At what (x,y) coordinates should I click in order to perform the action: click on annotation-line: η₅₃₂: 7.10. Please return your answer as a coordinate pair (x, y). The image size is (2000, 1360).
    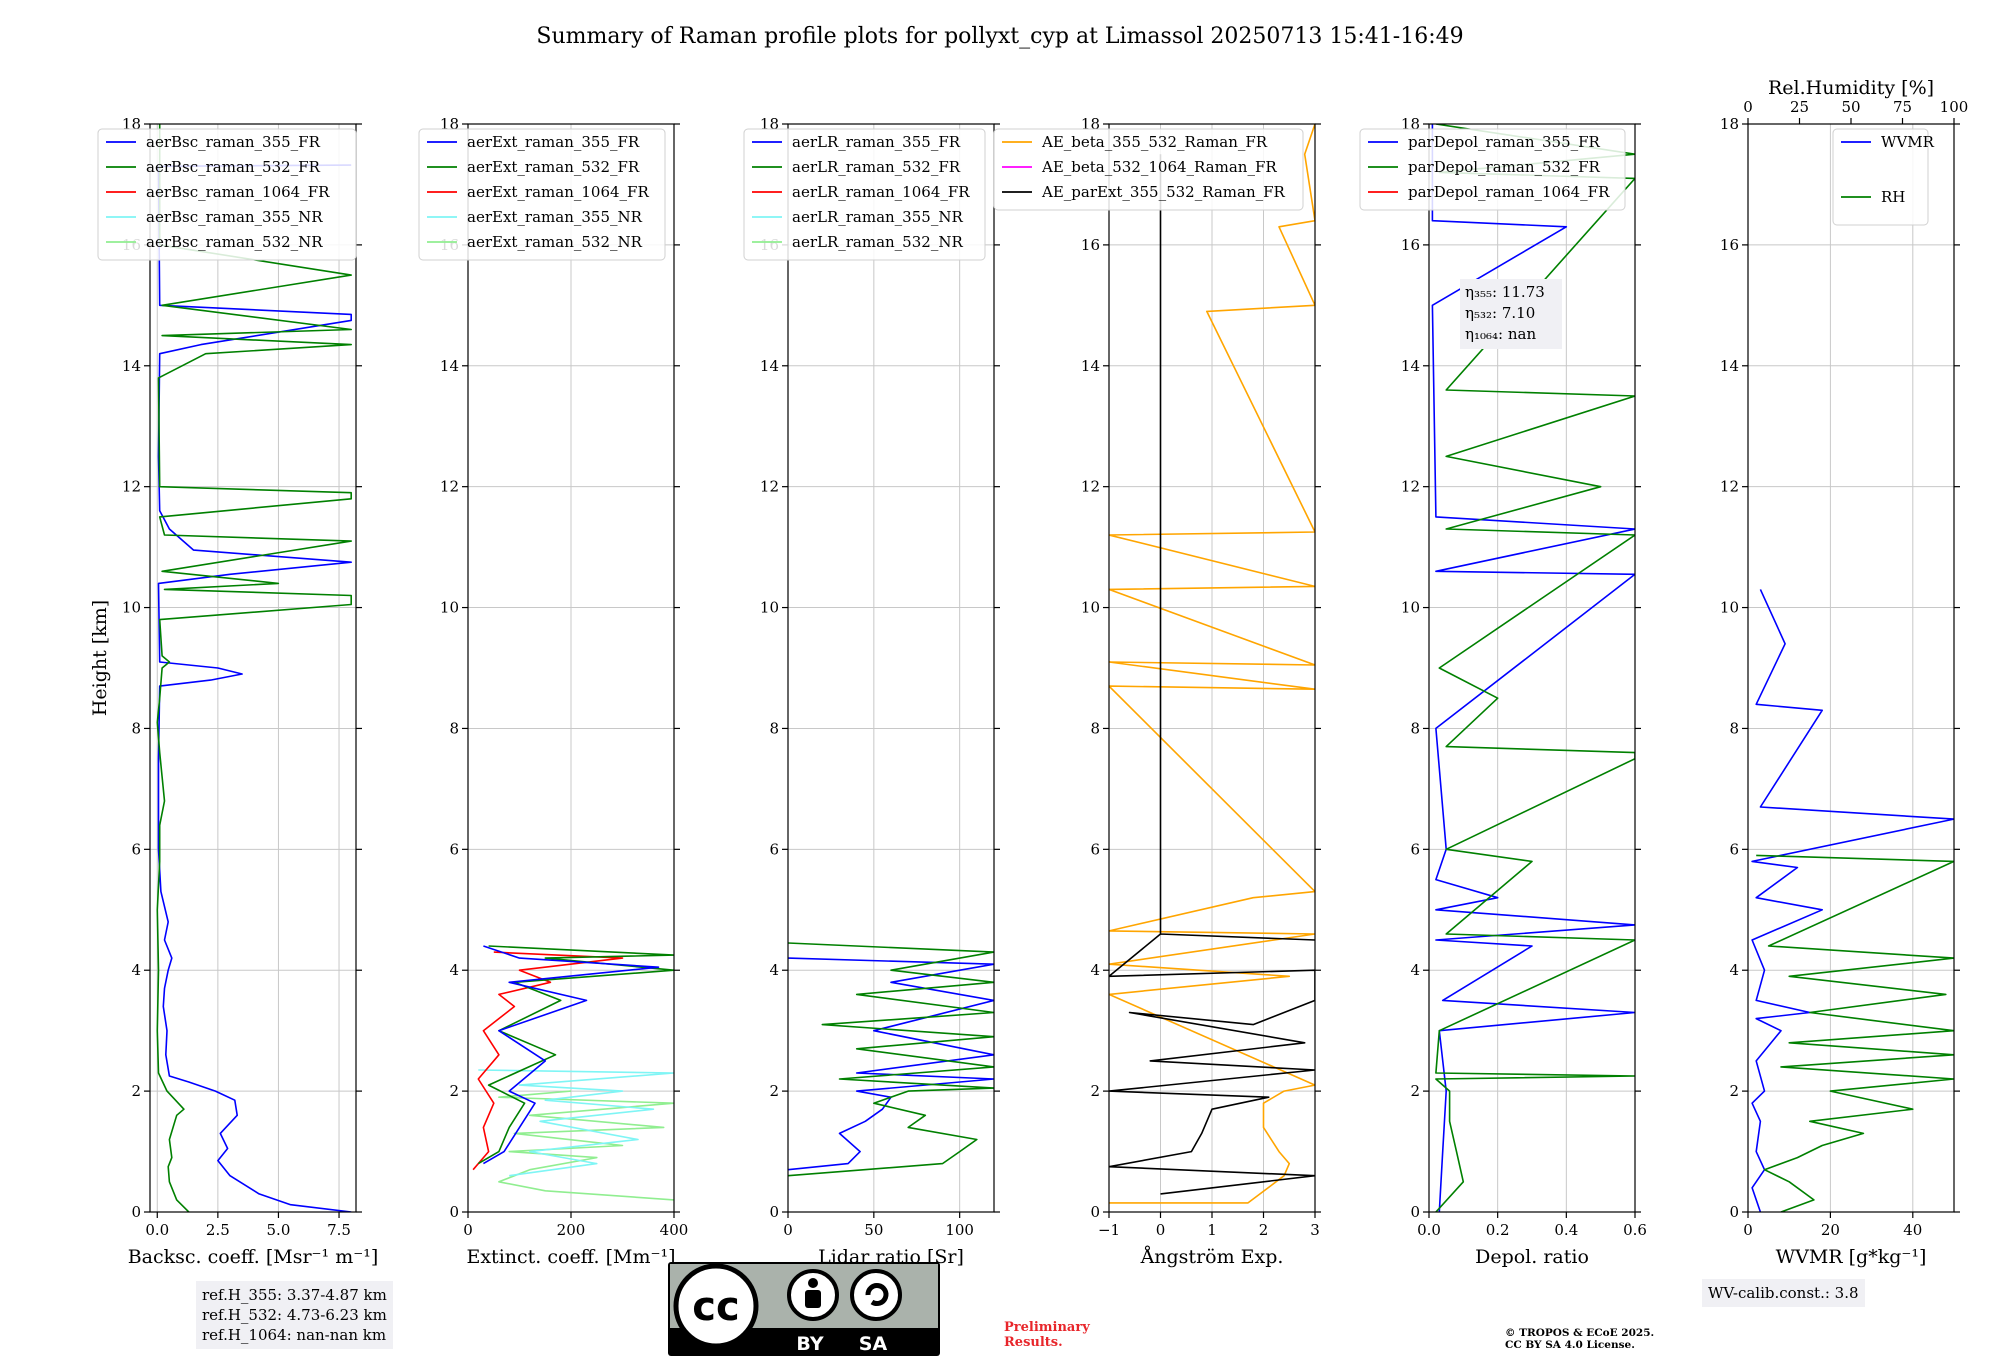
    Looking at the image, I should click on (1500, 313).